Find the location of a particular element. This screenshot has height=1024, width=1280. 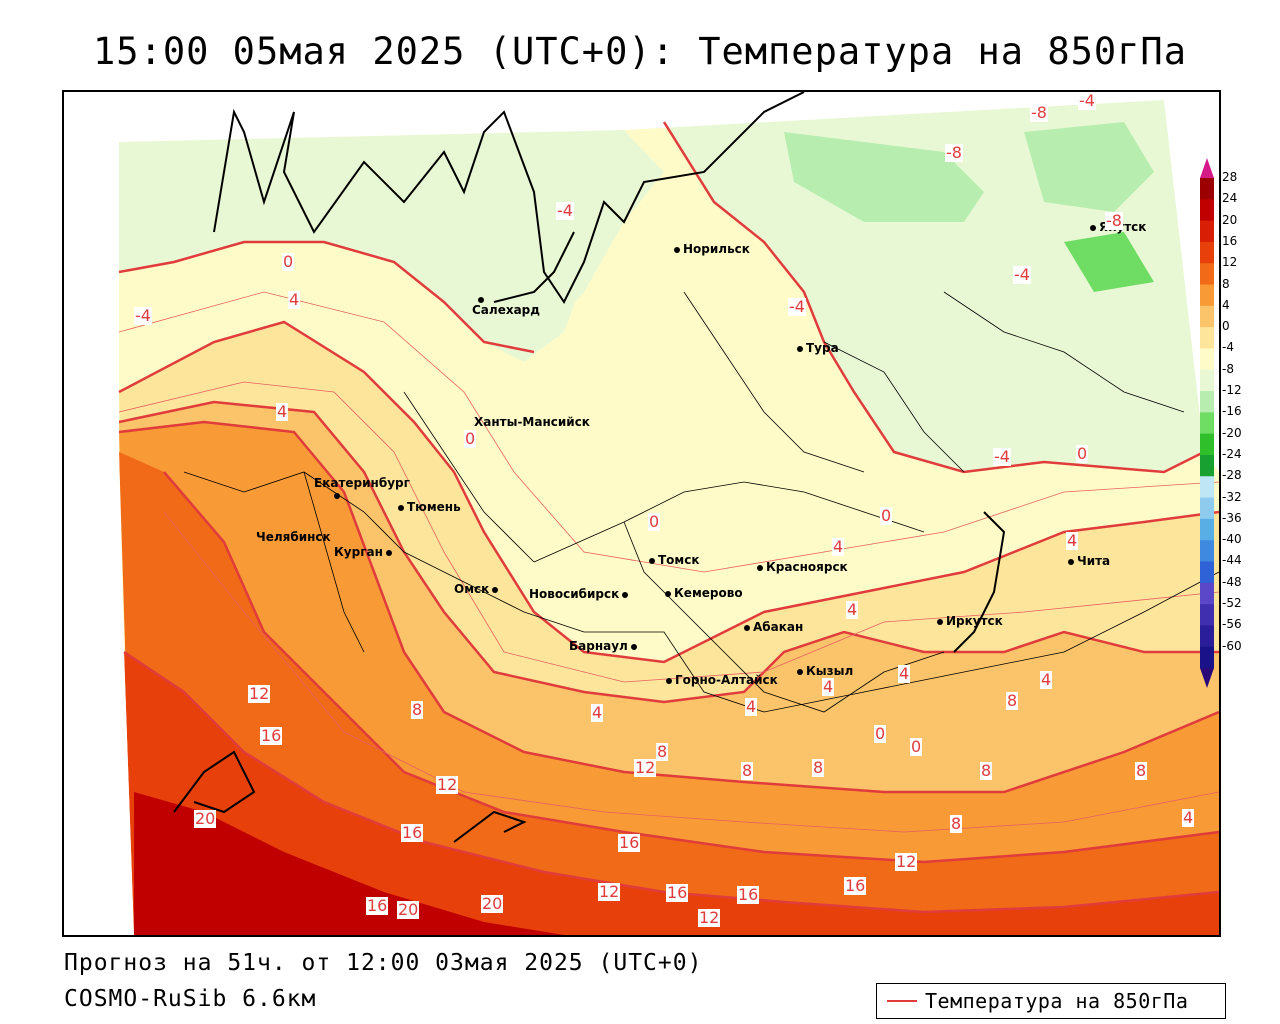

colorbar-tick-label: -8 is located at coordinates (1228, 368).